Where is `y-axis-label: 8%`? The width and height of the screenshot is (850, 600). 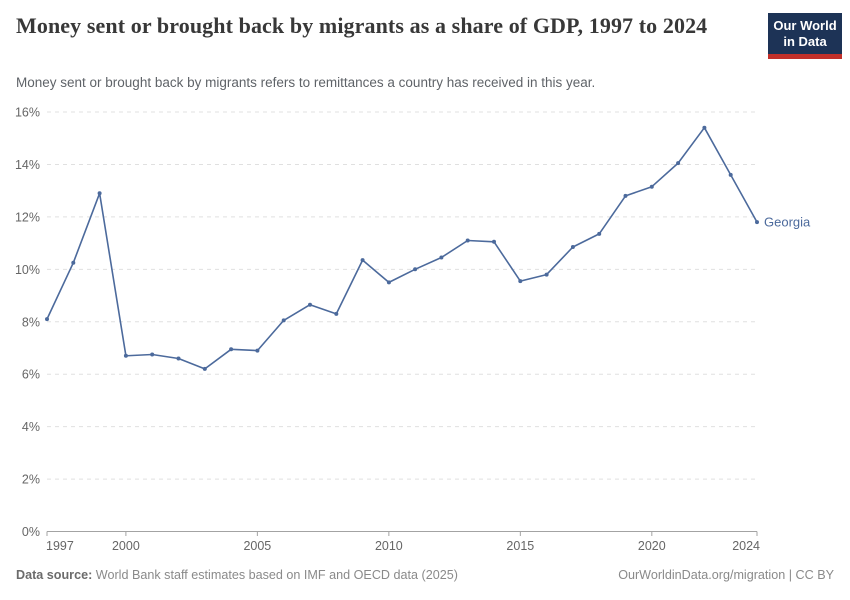
y-axis-label: 8% is located at coordinates (31, 322).